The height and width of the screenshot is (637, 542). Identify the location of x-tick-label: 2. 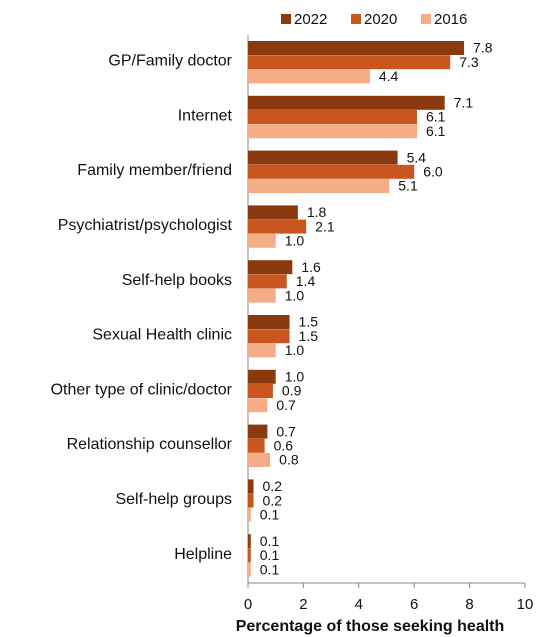
(303, 604).